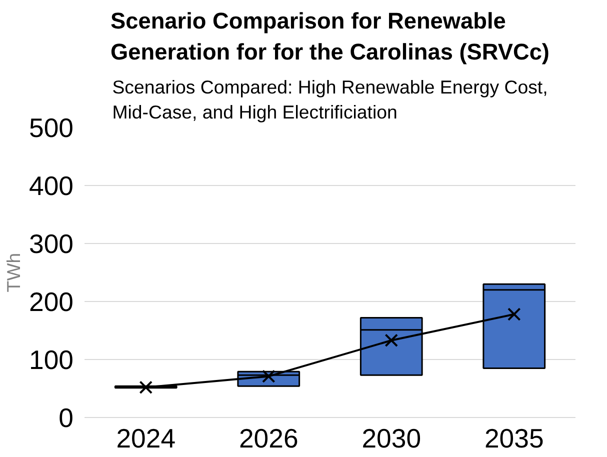  Describe the element at coordinates (51, 128) in the screenshot. I see `y-tick-label: 500` at that location.